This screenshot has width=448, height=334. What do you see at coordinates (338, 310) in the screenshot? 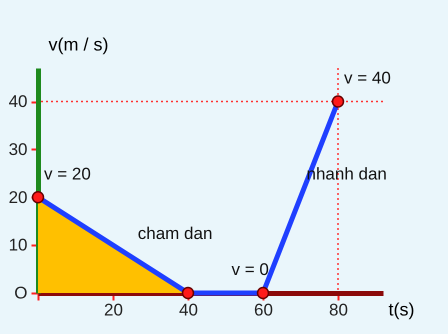
I see `x-tick-label: 80` at bounding box center [338, 310].